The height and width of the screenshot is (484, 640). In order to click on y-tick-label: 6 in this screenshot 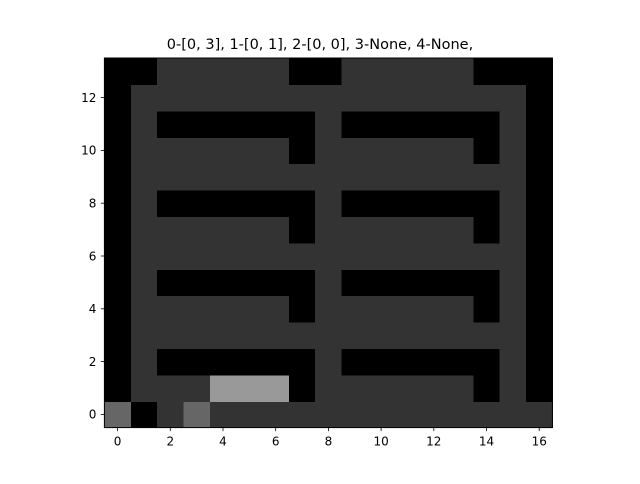, I will do `click(93, 256)`.